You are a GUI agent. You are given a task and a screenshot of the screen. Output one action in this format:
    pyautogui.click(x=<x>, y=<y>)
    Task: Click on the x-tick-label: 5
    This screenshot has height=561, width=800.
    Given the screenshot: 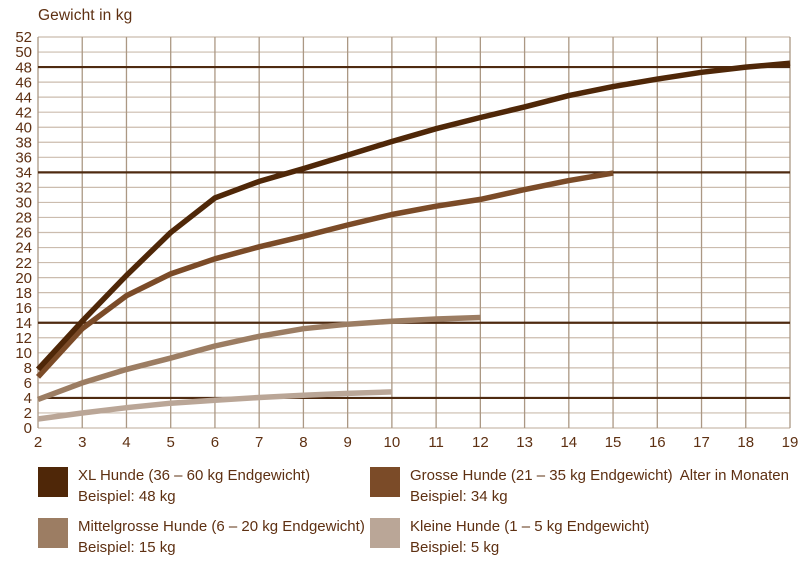 What is the action you would take?
    pyautogui.click(x=171, y=442)
    